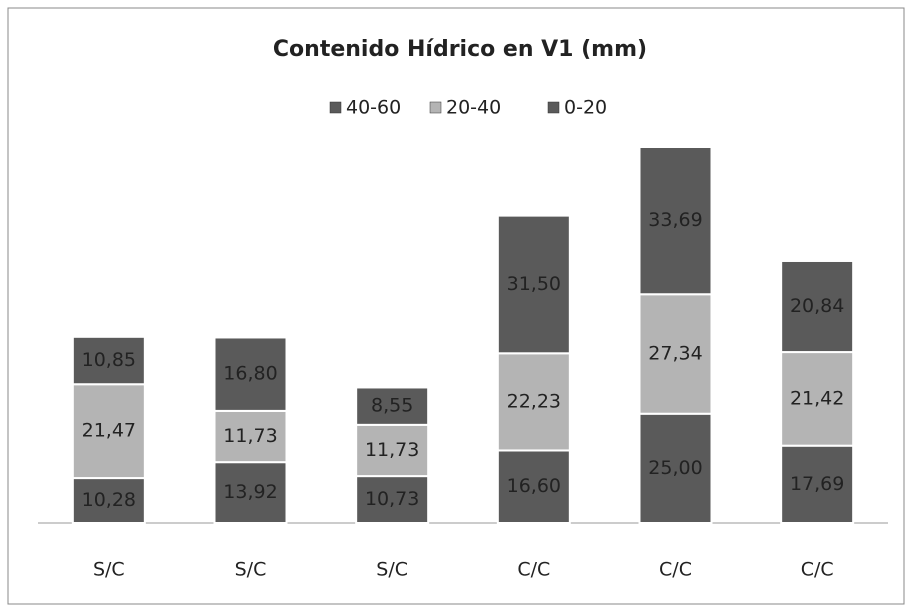  I want to click on legend-label: 20-40, so click(473, 108).